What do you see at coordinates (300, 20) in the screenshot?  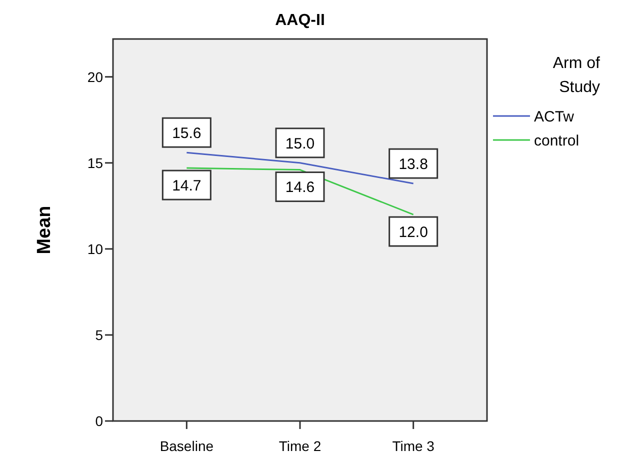 I see `chart-title: AAQ-II` at bounding box center [300, 20].